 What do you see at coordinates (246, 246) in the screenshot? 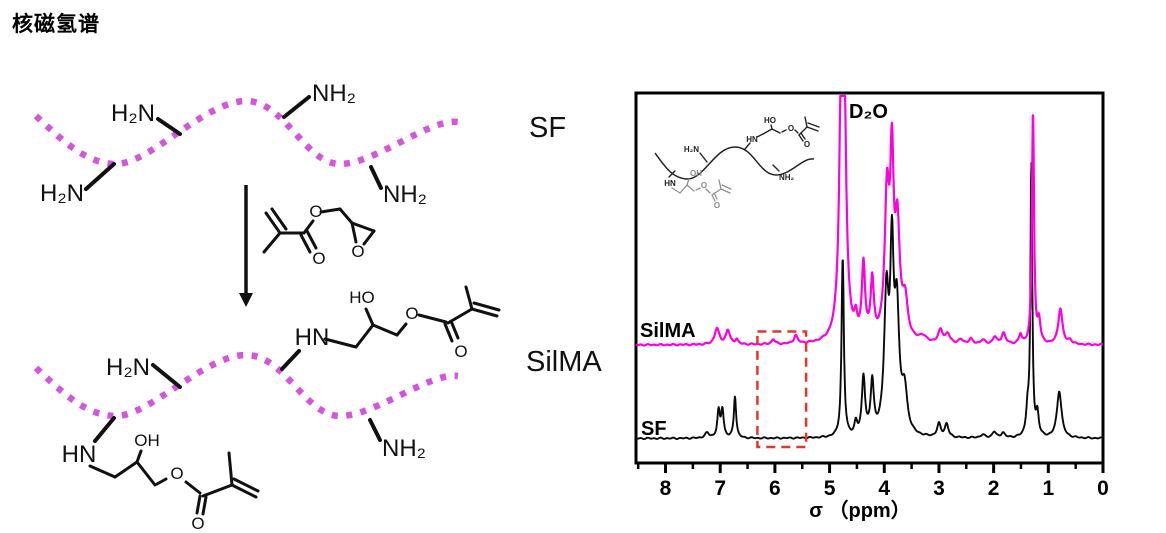
I see `reaction-arrow` at bounding box center [246, 246].